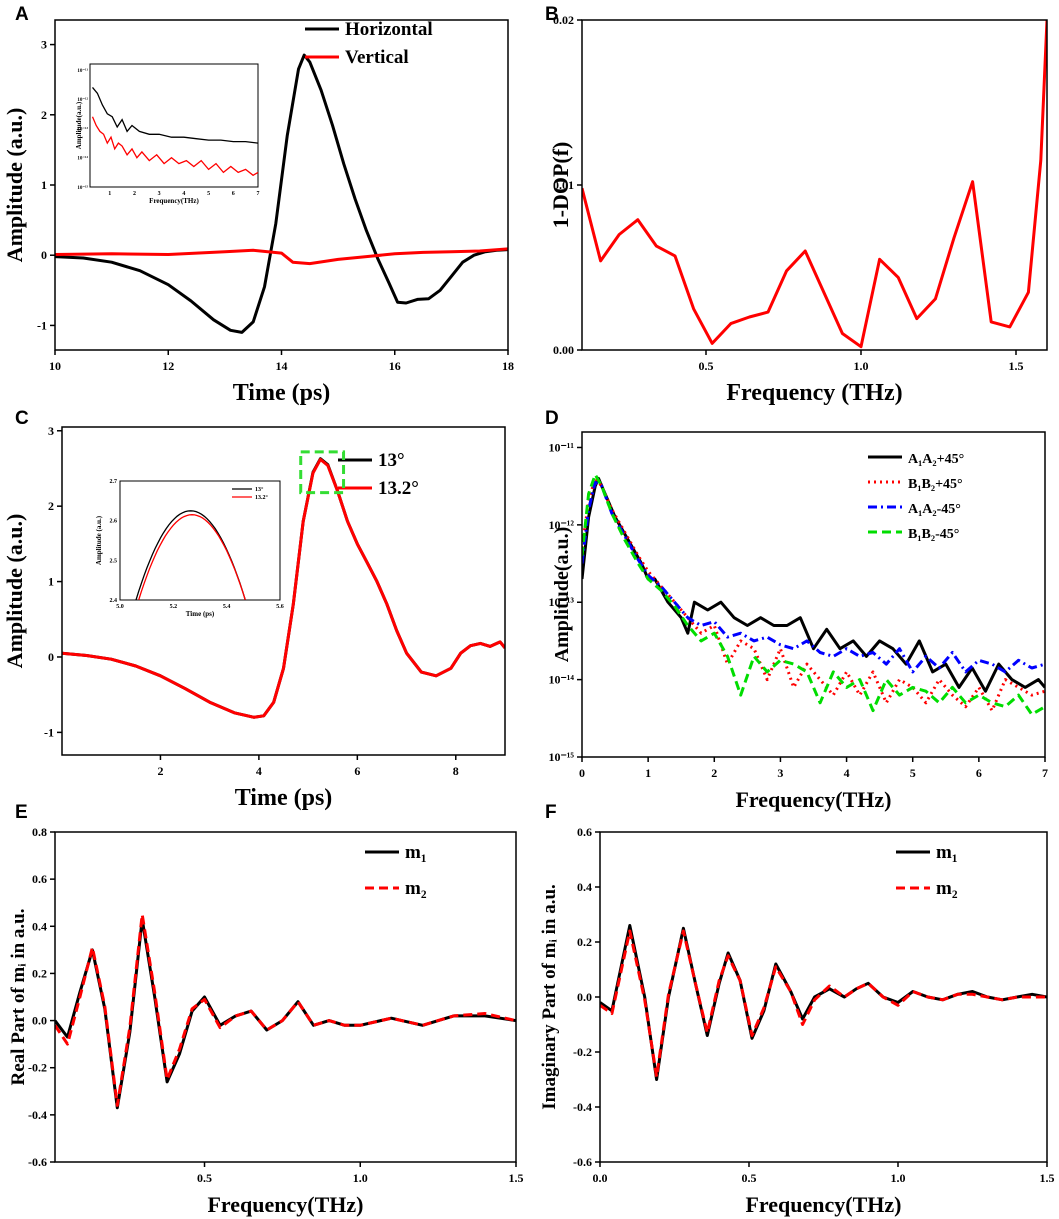 The width and height of the screenshot is (1059, 1219). I want to click on x-tick-label: 14, so click(282, 366).